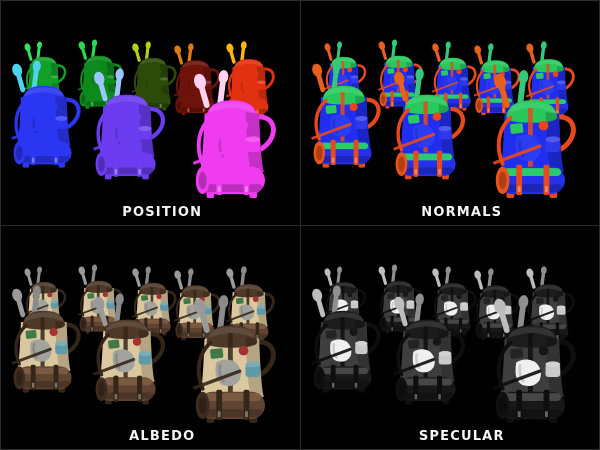 The height and width of the screenshot is (450, 600). Describe the element at coordinates (162, 436) in the screenshot. I see `pass-label-albedo: ALBEDO` at that location.